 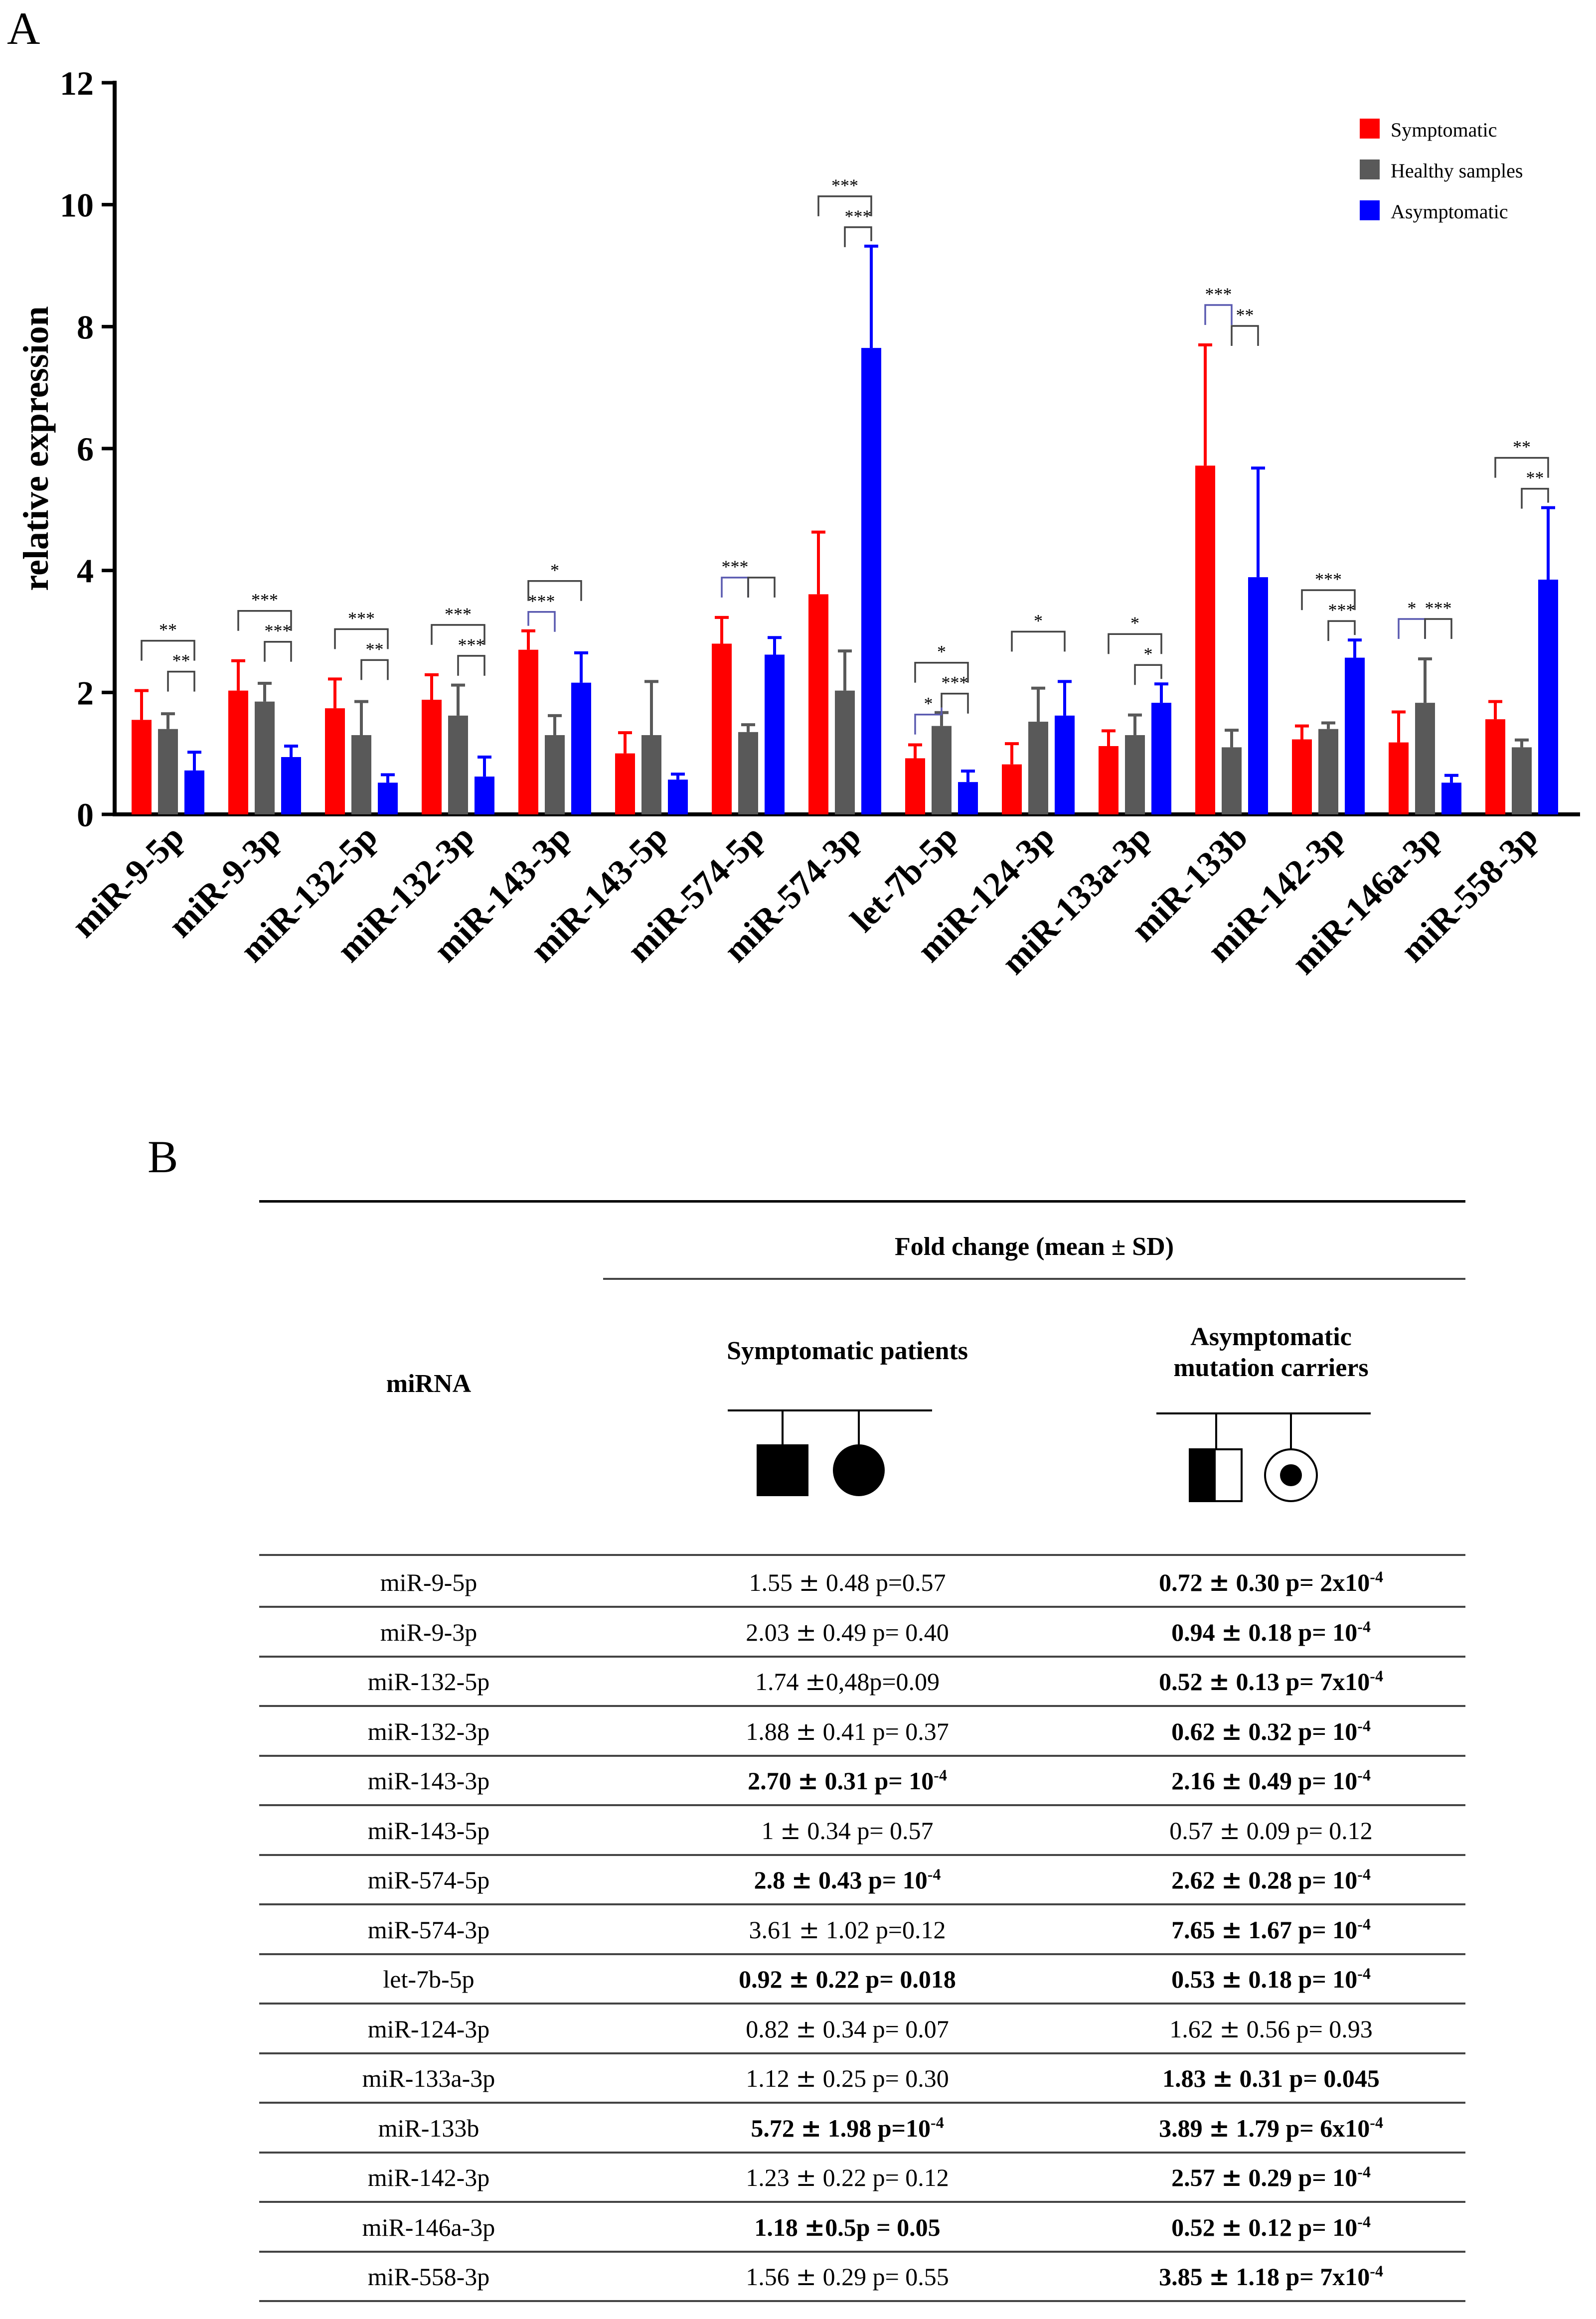 What do you see at coordinates (1034, 1247) in the screenshot?
I see `header-fold-change: Fold change (mean ± SD)` at bounding box center [1034, 1247].